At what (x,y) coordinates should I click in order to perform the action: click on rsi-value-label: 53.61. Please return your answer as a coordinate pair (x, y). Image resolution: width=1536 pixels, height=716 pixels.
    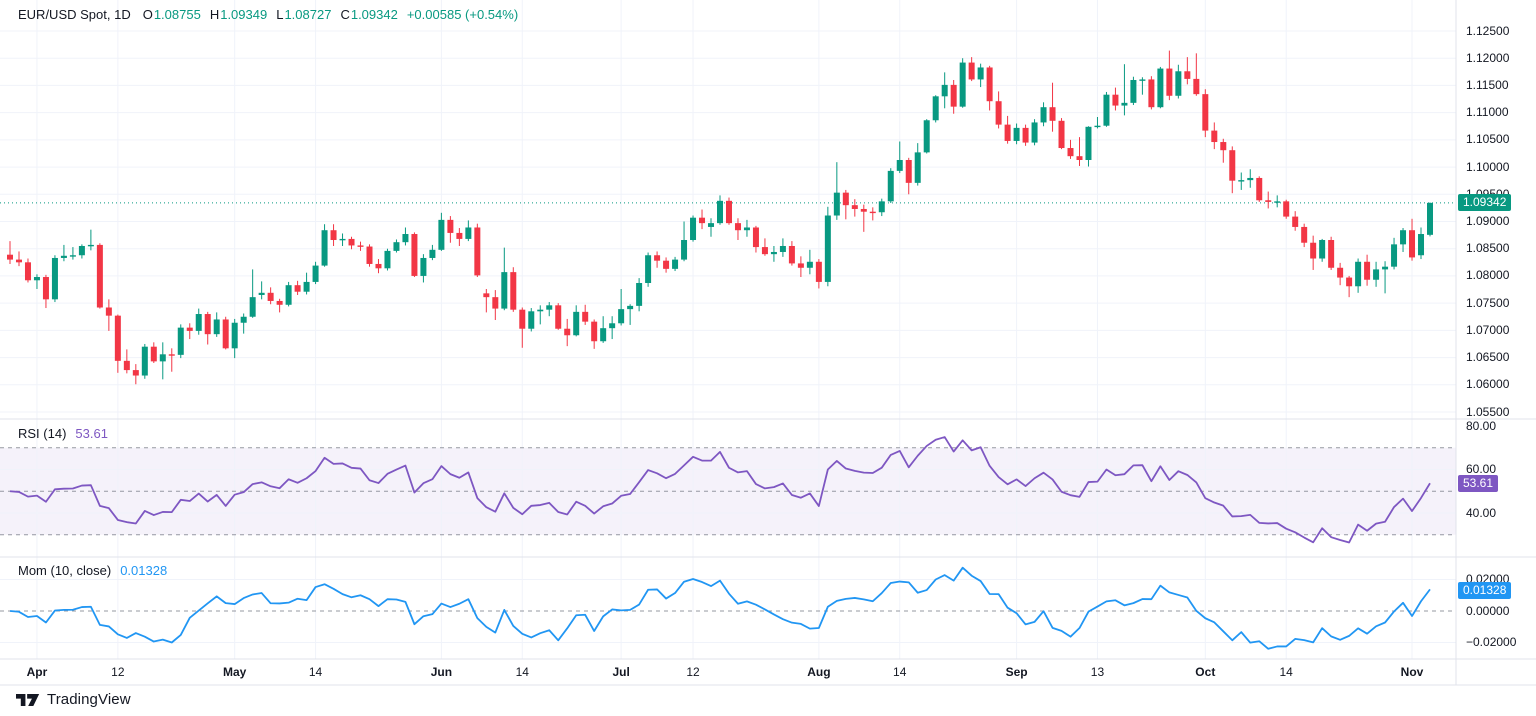
    Looking at the image, I should click on (1478, 483).